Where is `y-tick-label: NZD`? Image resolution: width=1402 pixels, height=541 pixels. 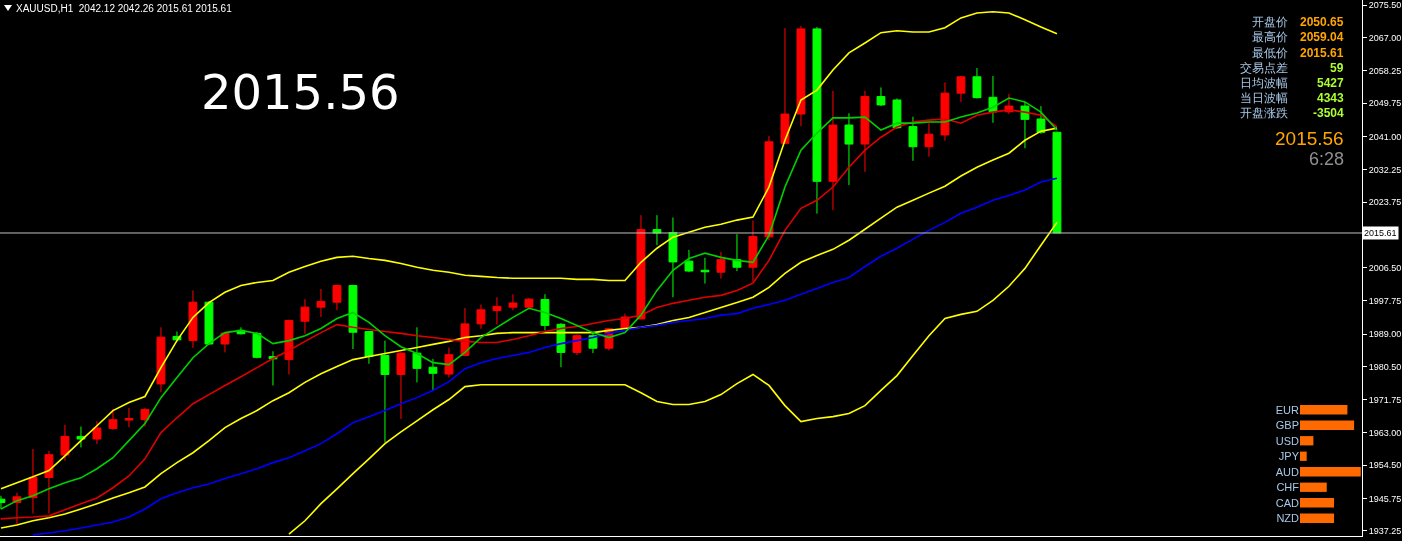 y-tick-label: NZD is located at coordinates (1288, 518).